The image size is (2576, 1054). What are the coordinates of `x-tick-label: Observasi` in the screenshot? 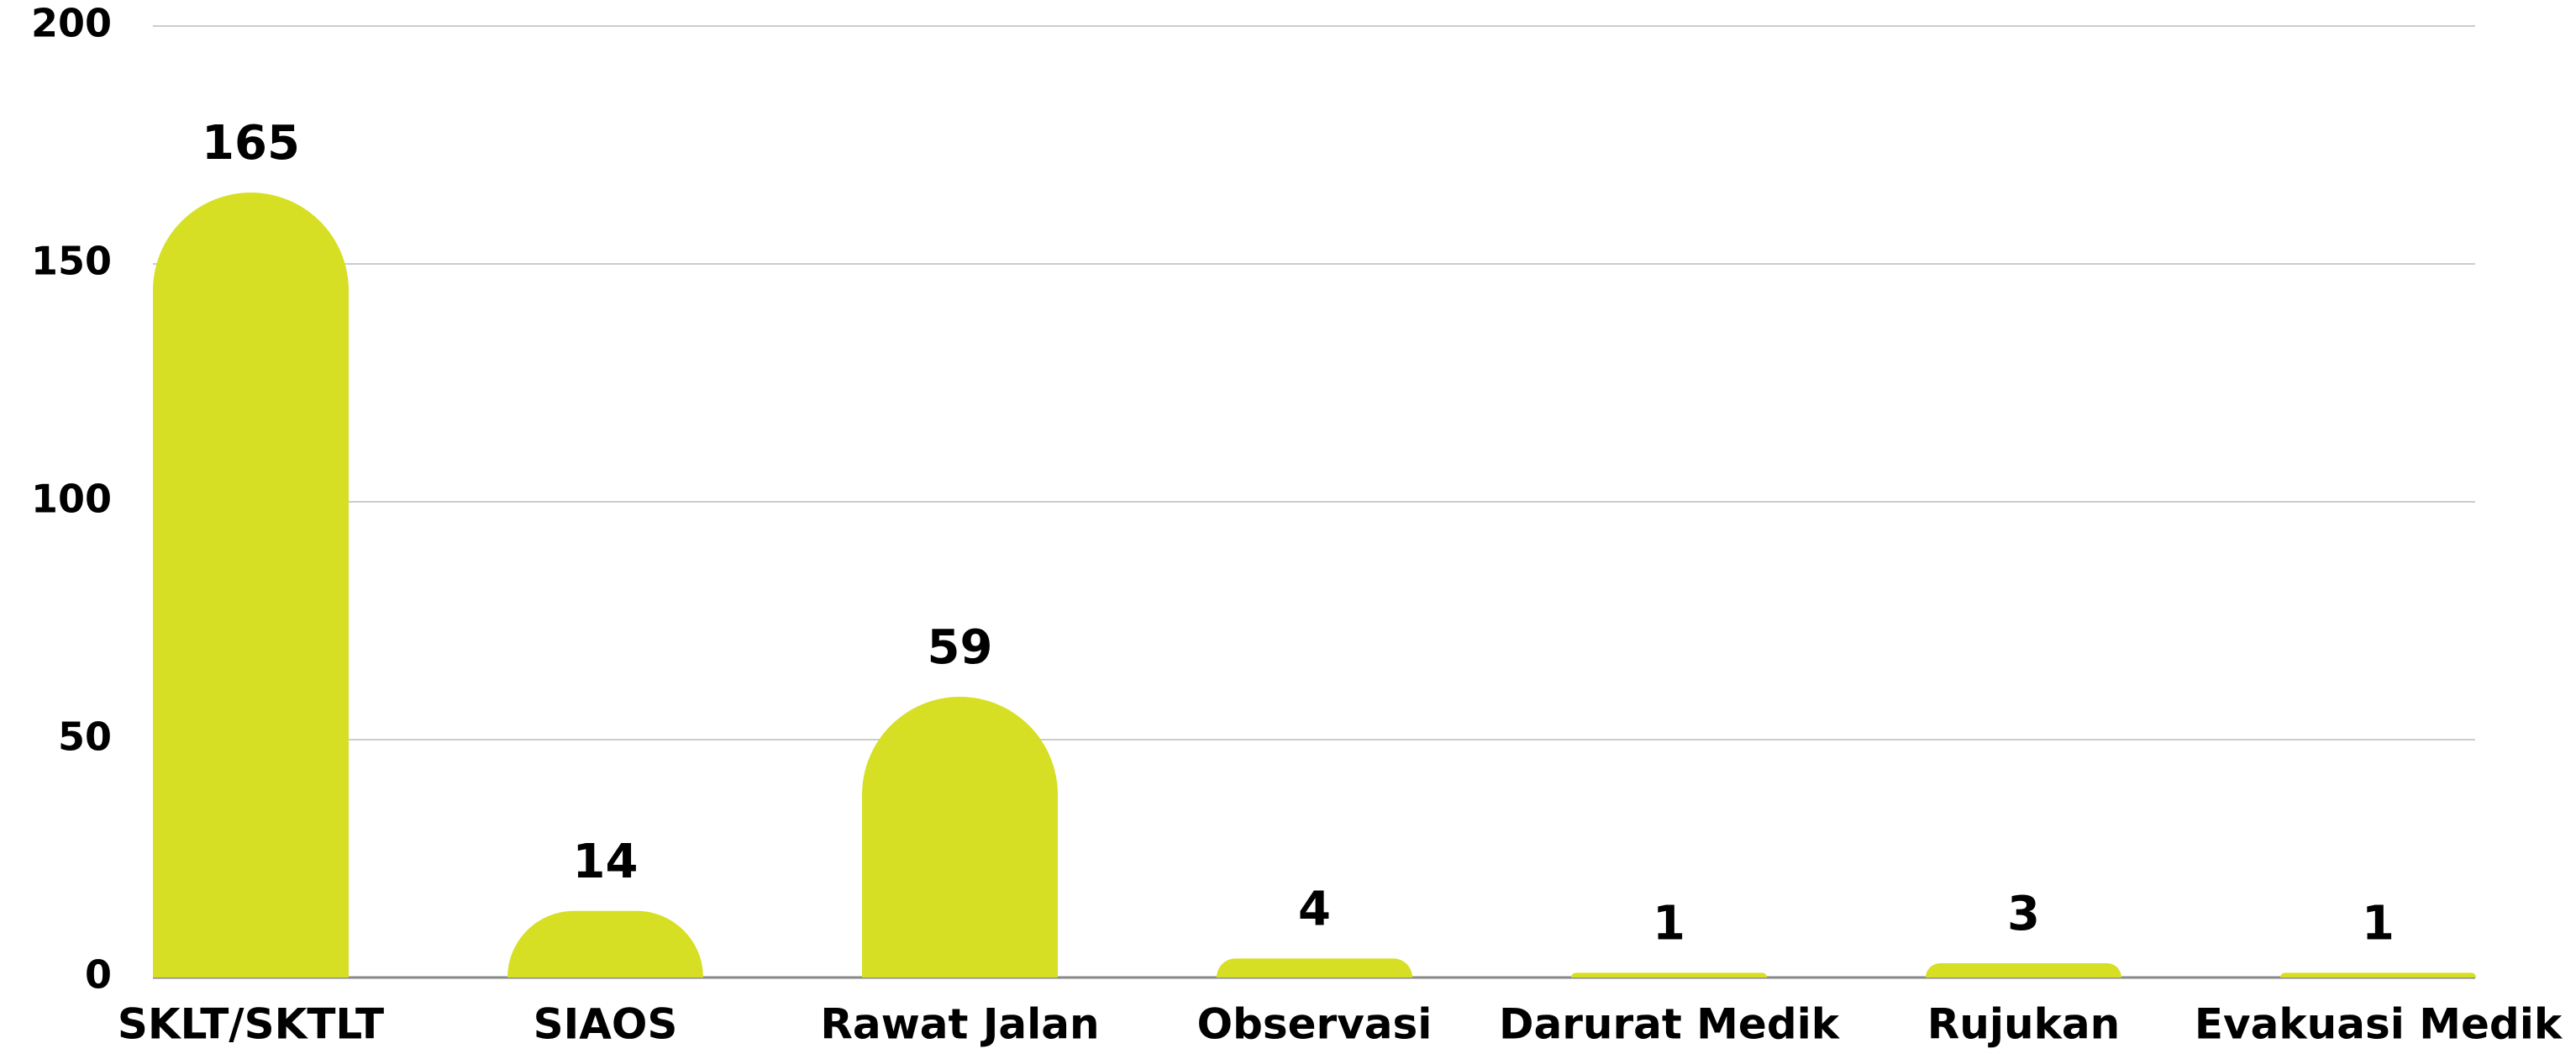 It's located at (1315, 1024).